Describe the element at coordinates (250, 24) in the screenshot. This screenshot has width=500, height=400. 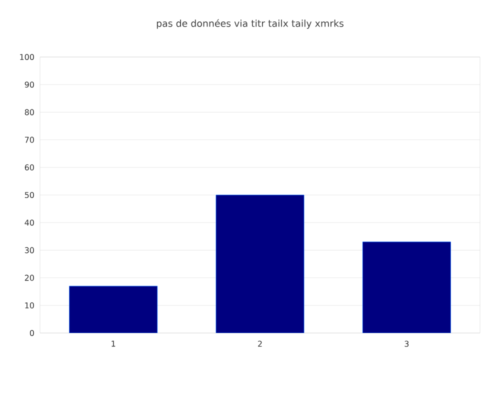
I see `chart-title: pas de données via titr tailx taily xmrks` at that location.